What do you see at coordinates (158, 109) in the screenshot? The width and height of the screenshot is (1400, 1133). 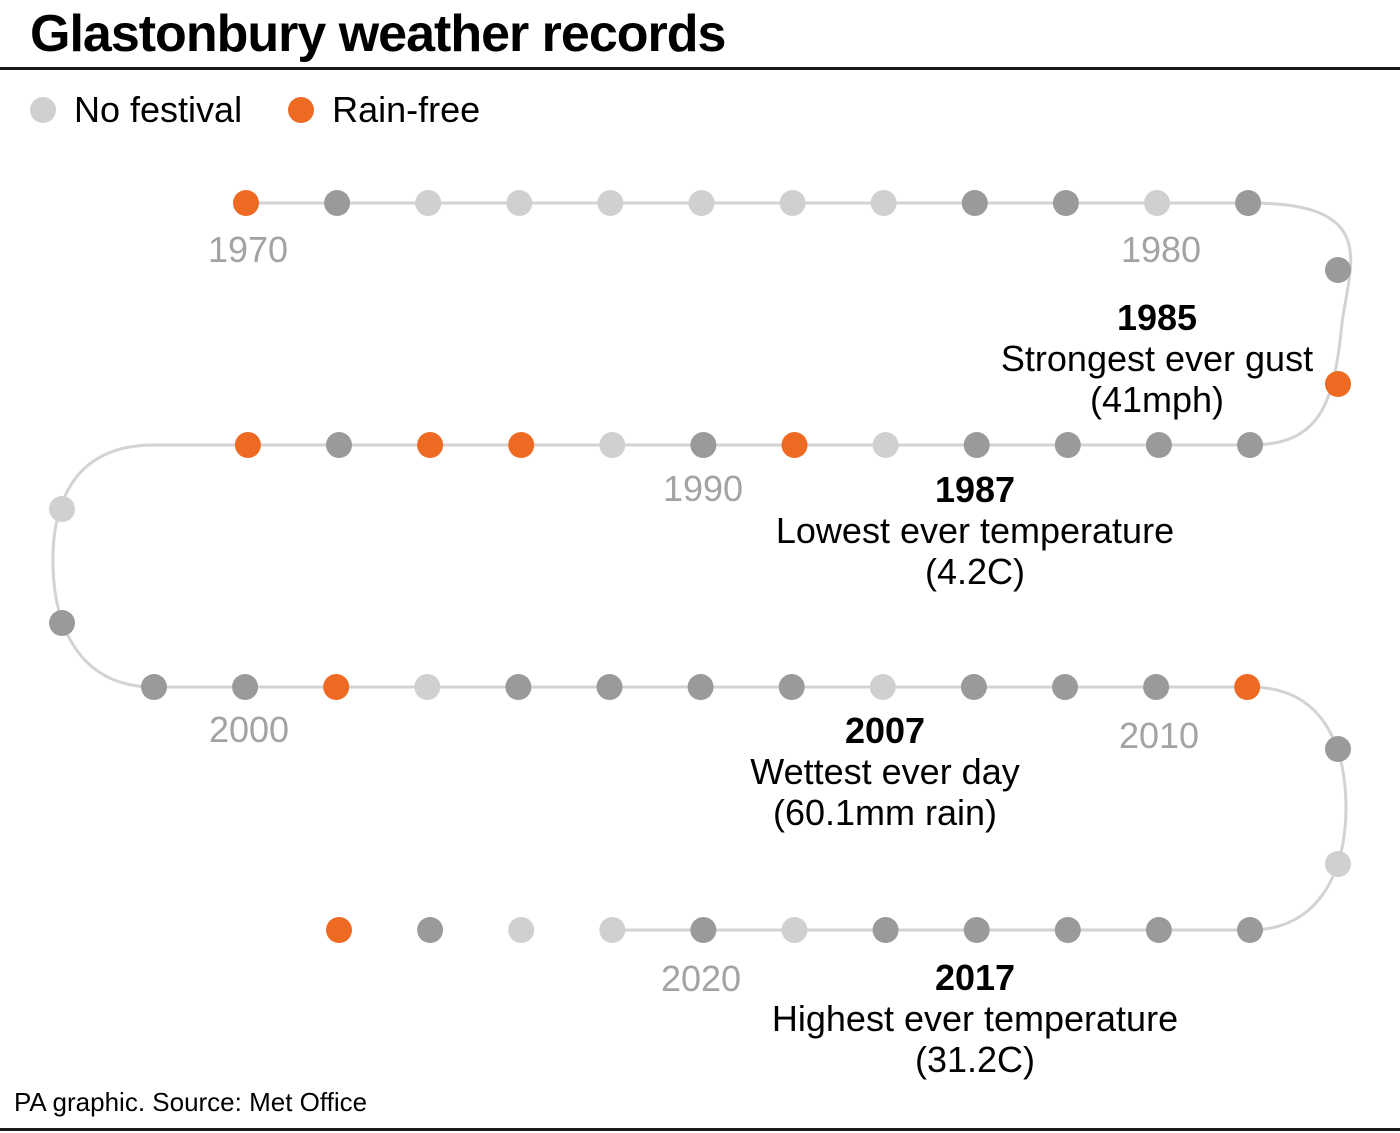 I see `legend-label-no-festival: No festival` at bounding box center [158, 109].